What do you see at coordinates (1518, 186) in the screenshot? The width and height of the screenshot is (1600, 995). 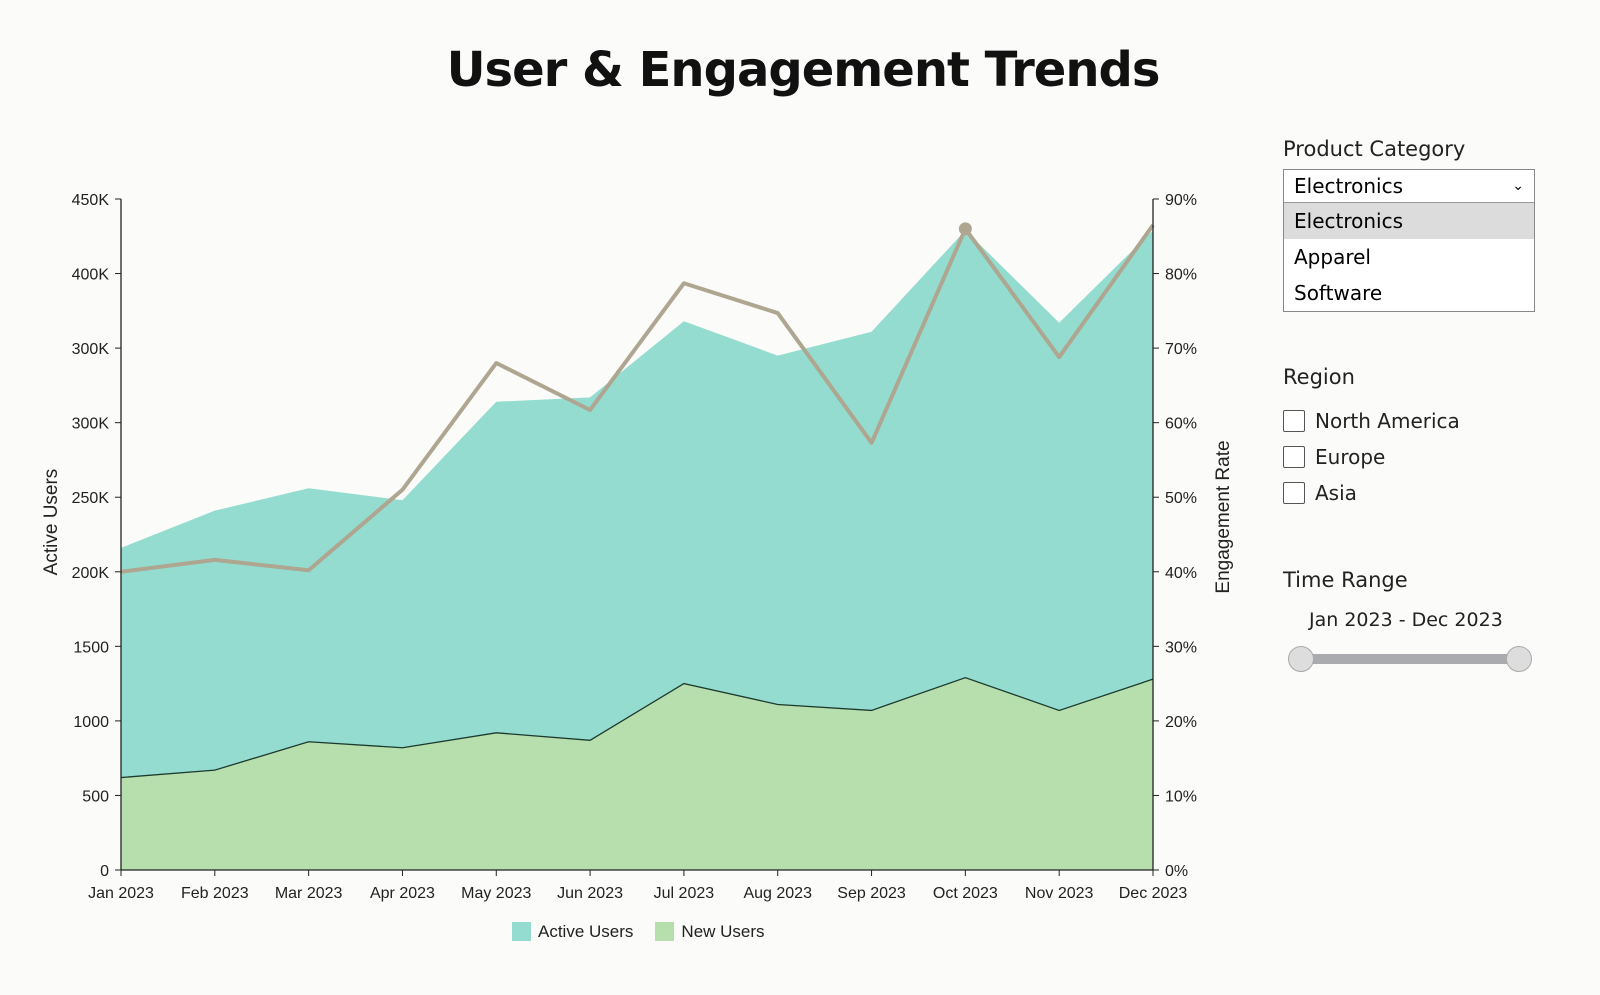 I see `chevron-down-icon: ⌄` at bounding box center [1518, 186].